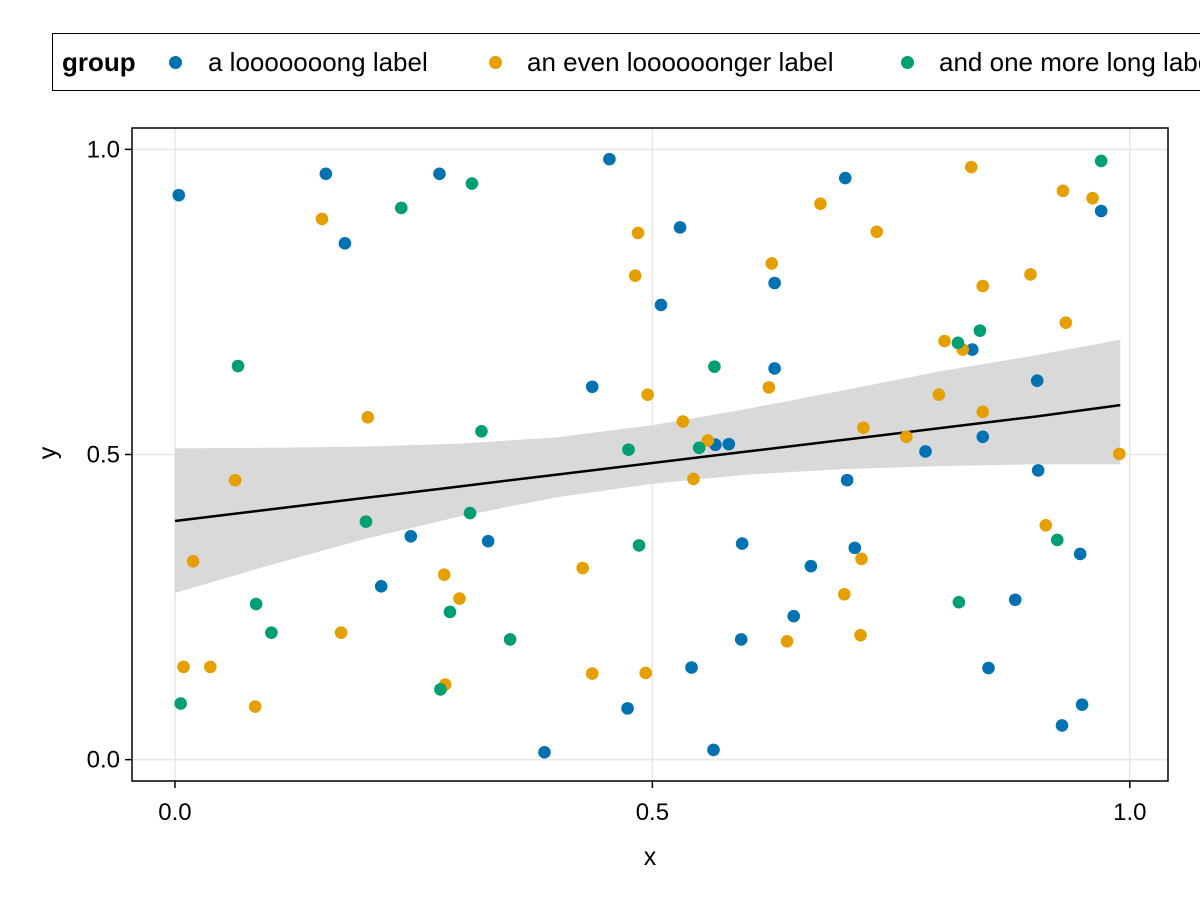 The height and width of the screenshot is (900, 1200). What do you see at coordinates (652, 812) in the screenshot?
I see `x-tick-label: 0.5` at bounding box center [652, 812].